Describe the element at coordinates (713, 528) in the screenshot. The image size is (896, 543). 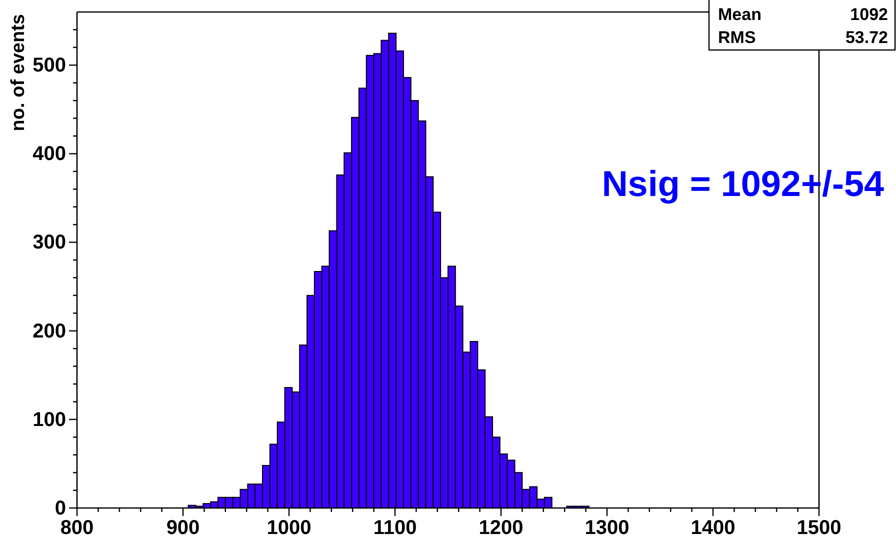
I see `x-tick-label: 1400` at that location.